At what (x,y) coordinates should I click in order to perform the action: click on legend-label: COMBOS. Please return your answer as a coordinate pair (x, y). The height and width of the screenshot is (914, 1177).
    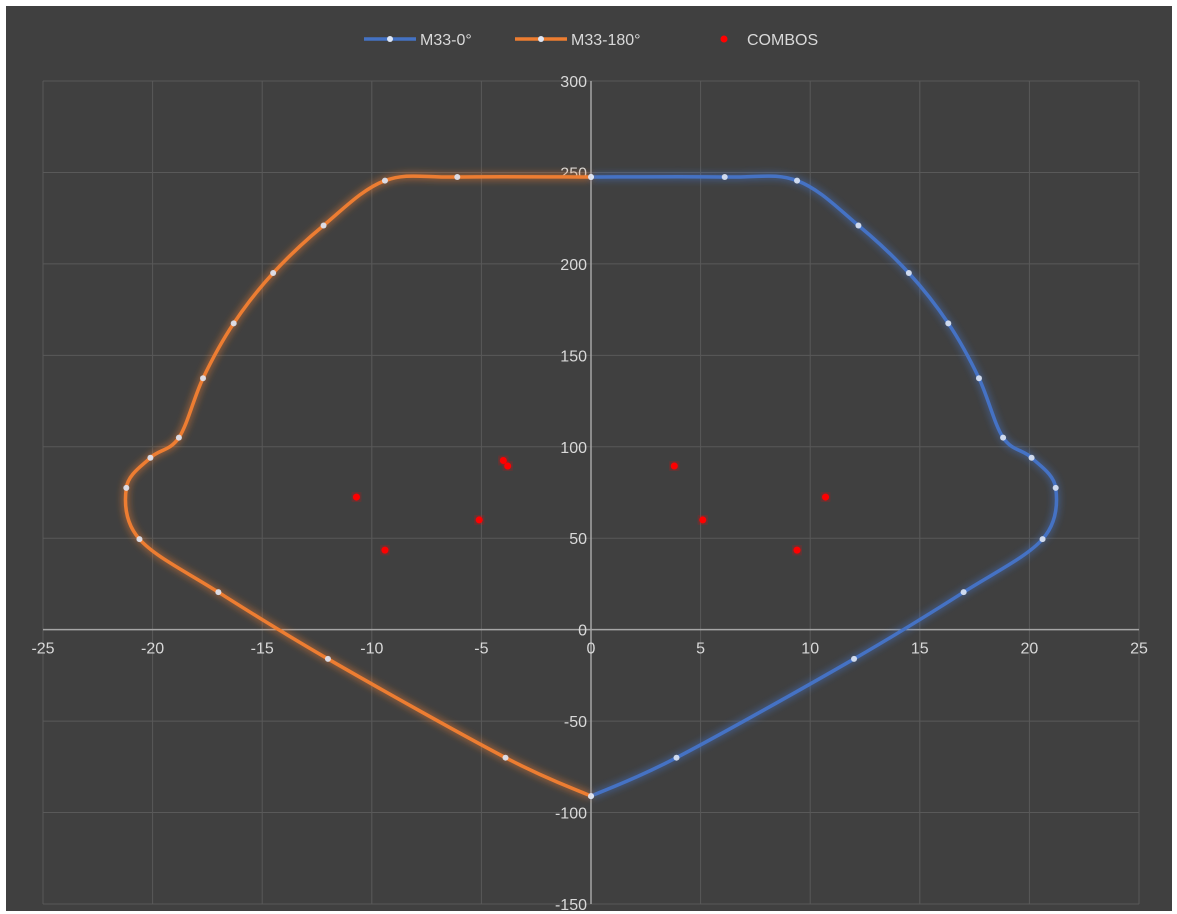
    Looking at the image, I should click on (782, 40).